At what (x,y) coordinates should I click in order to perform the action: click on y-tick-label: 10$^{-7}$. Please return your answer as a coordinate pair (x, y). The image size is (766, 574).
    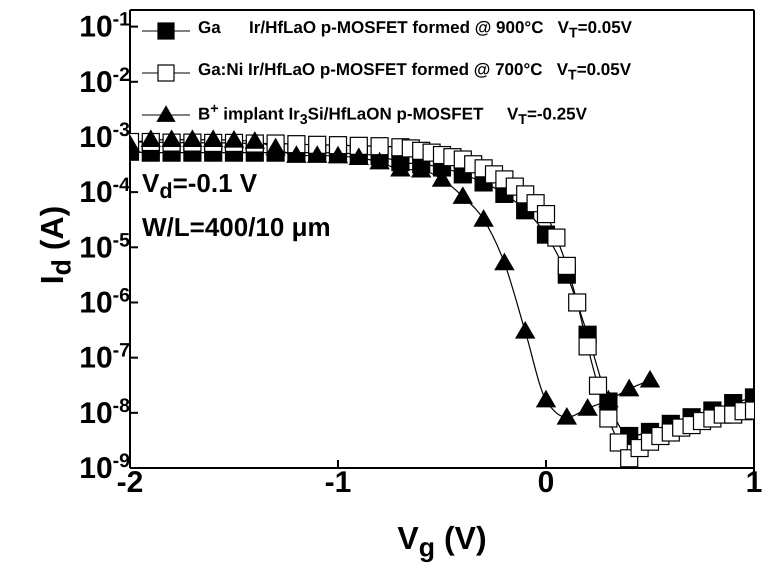
    Looking at the image, I should click on (104, 357).